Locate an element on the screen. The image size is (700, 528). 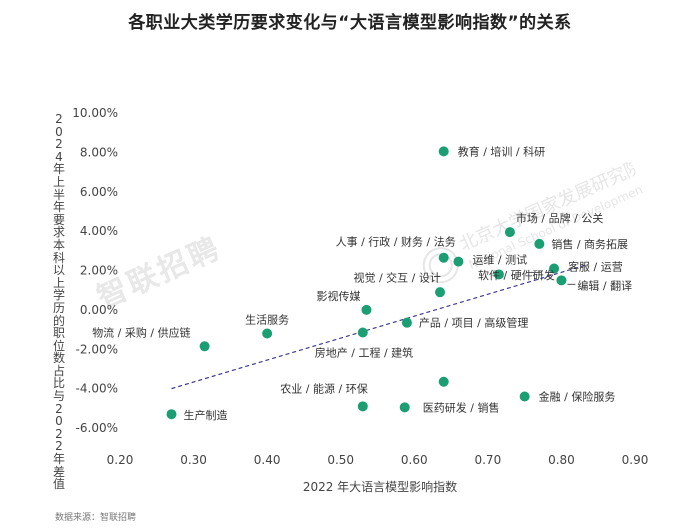
data-point-label: 房地产 / 工程 / 建筑 is located at coordinates (364, 353).